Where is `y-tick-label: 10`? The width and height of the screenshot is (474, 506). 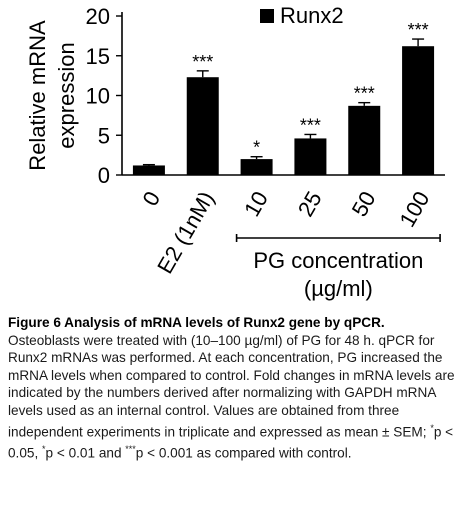 y-tick-label: 10 is located at coordinates (98, 96).